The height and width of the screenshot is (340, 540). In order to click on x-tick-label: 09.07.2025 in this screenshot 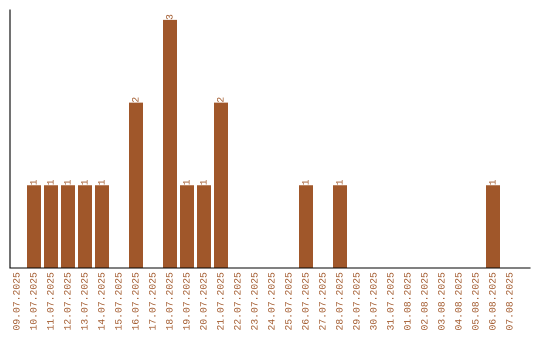, I will do `click(16, 301)`.